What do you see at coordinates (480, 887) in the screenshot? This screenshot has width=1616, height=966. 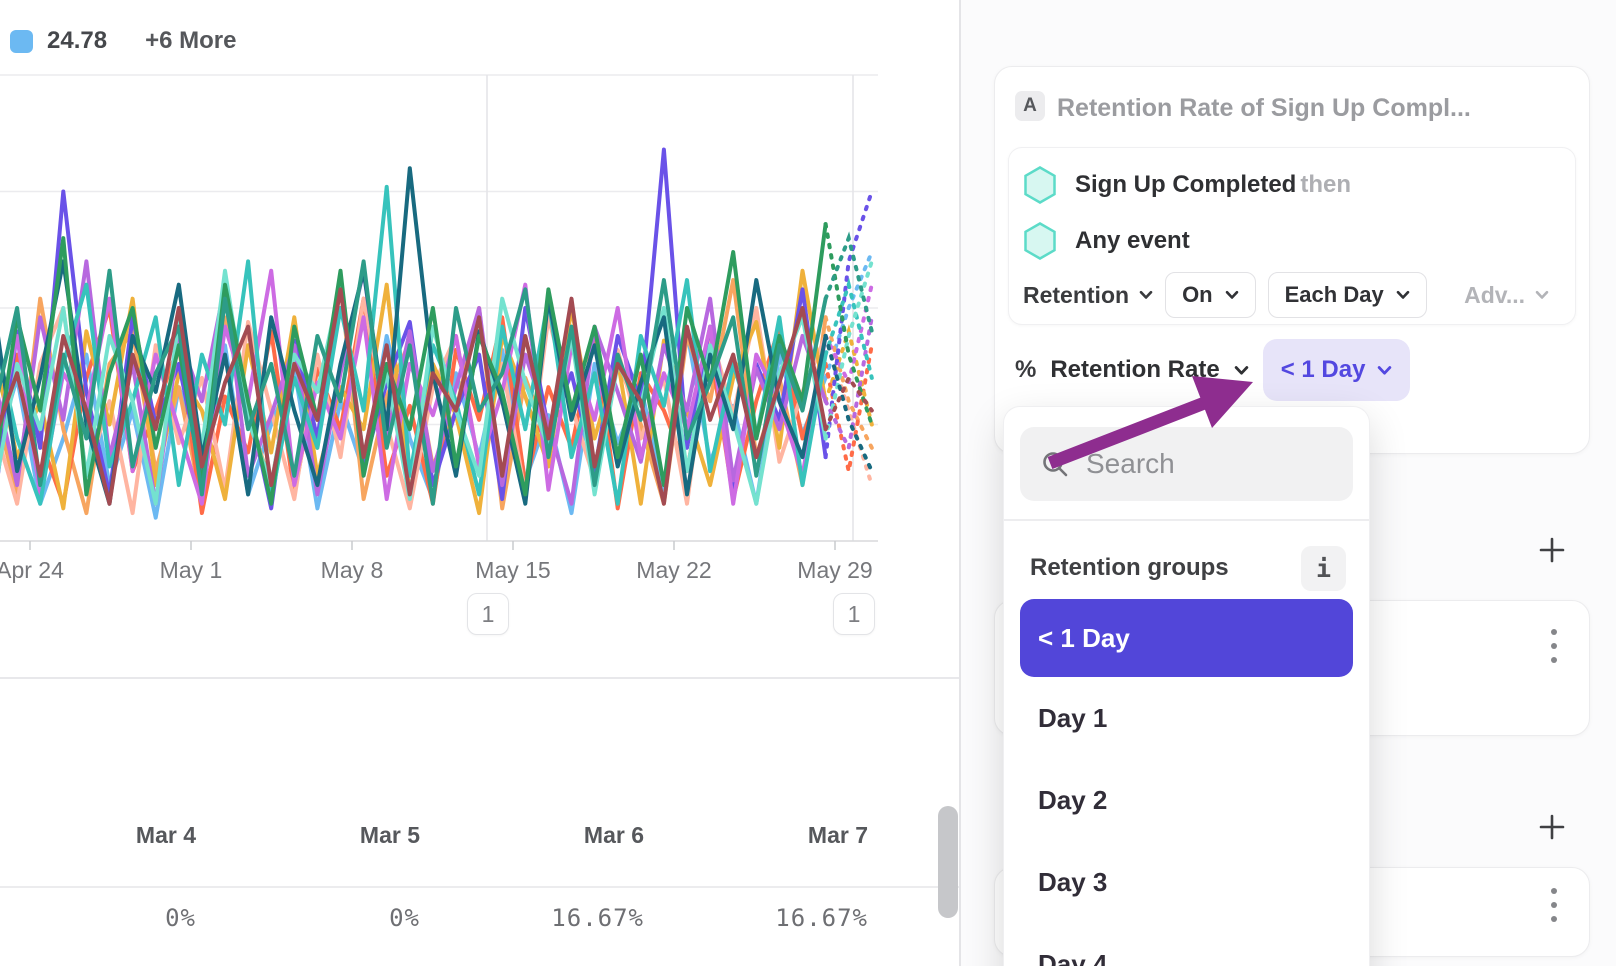 I see `table-header-divider` at bounding box center [480, 887].